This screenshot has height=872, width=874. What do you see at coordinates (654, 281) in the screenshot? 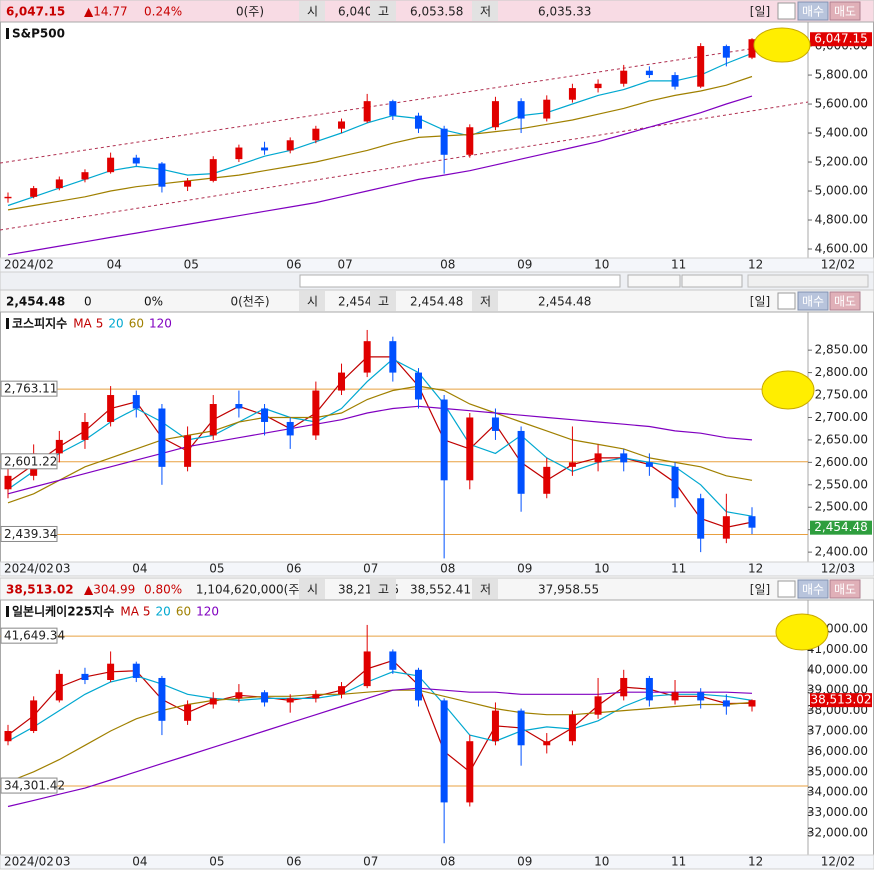
I see `scroll-buttons` at bounding box center [654, 281].